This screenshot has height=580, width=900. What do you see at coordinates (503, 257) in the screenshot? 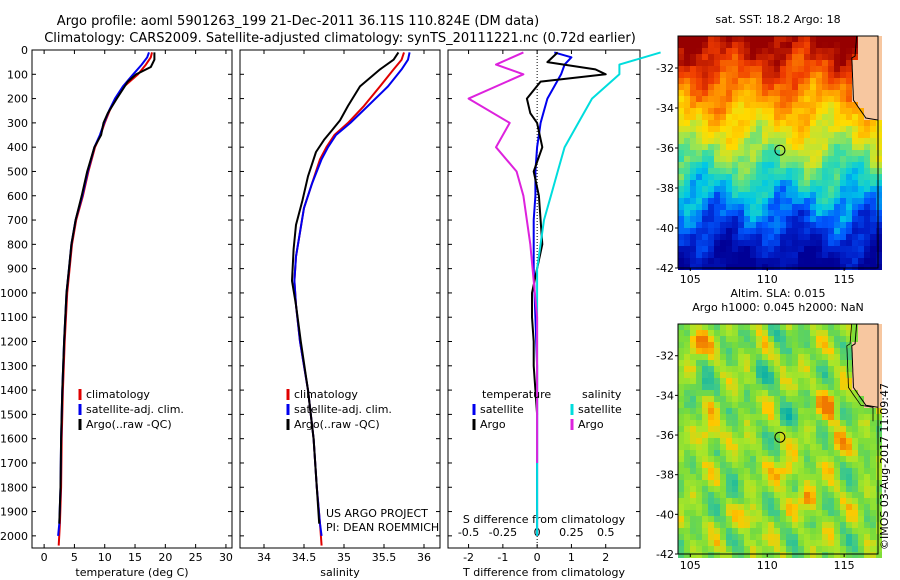
I see `series-line-magenta` at bounding box center [503, 257].